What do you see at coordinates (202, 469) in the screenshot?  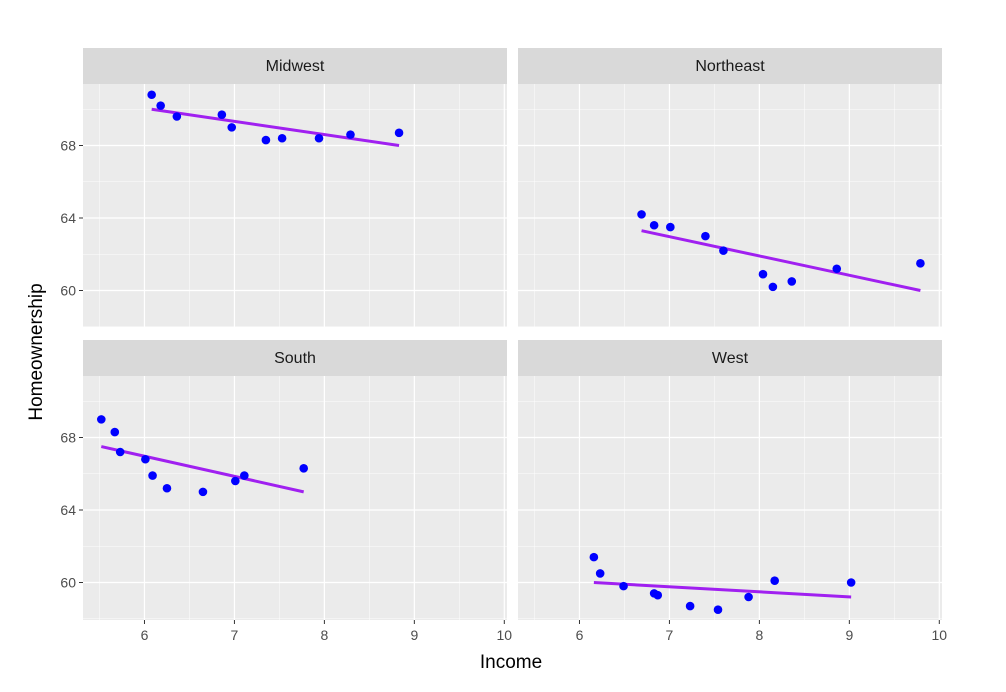 I see `fit-line-south` at bounding box center [202, 469].